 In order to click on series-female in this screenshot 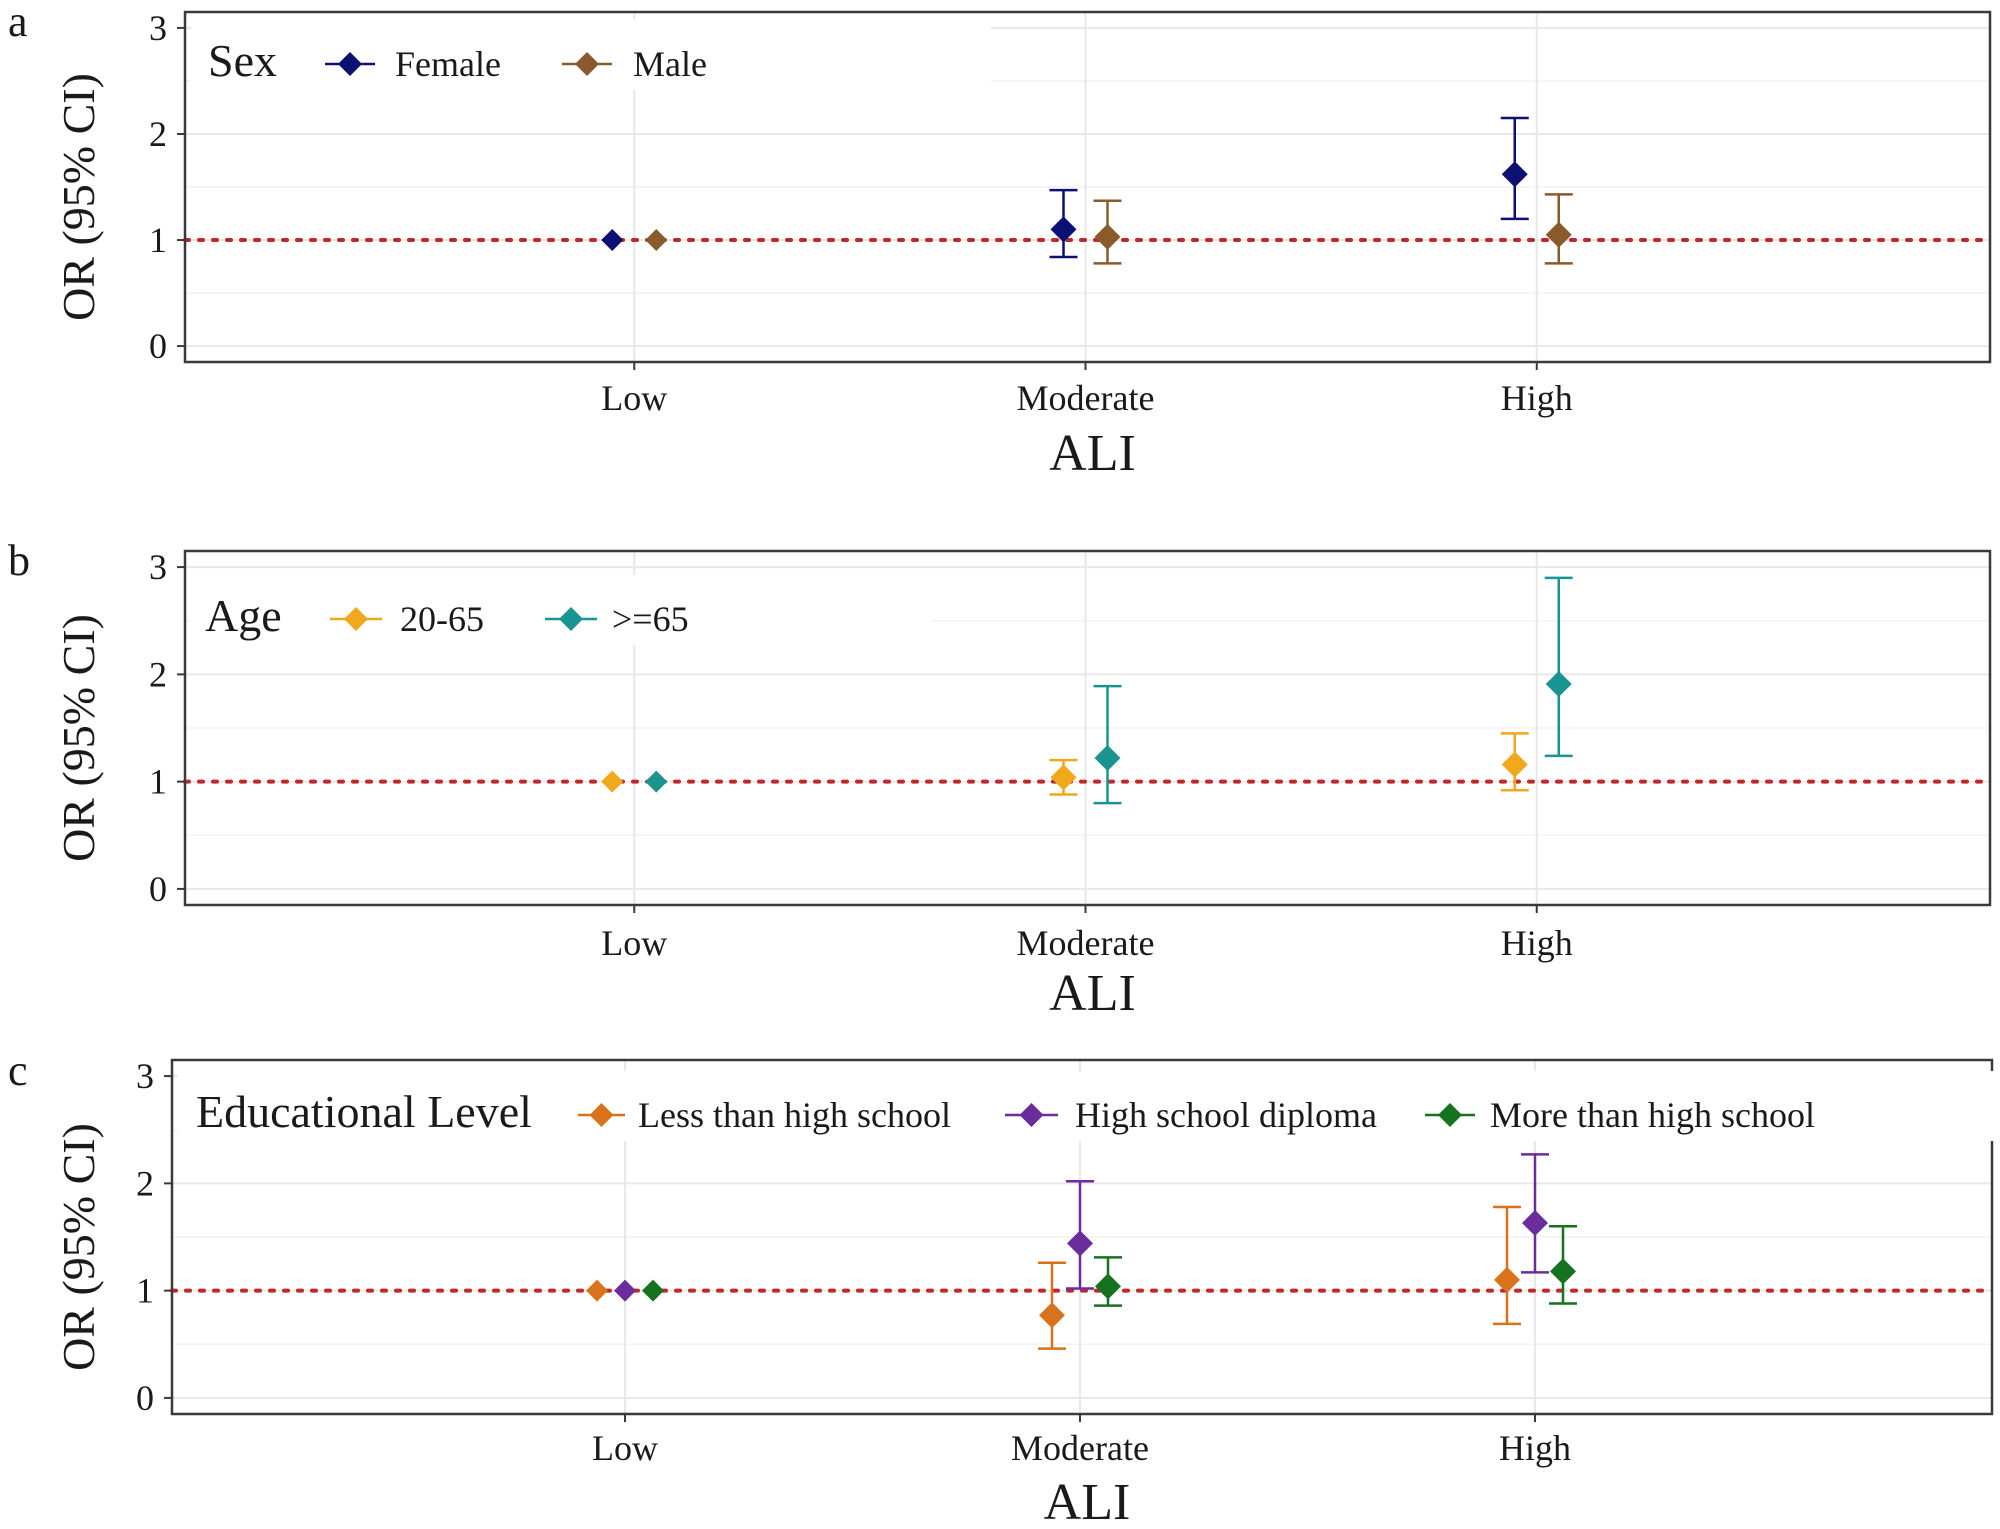, I will do `click(1065, 187)`.